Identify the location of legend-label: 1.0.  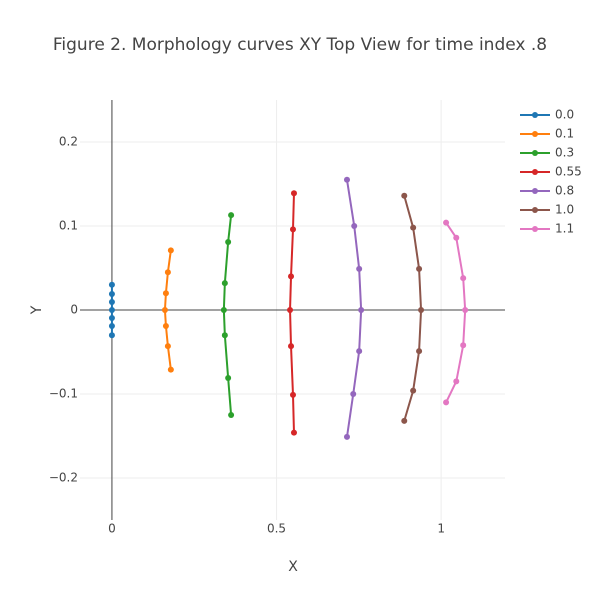
(564, 210).